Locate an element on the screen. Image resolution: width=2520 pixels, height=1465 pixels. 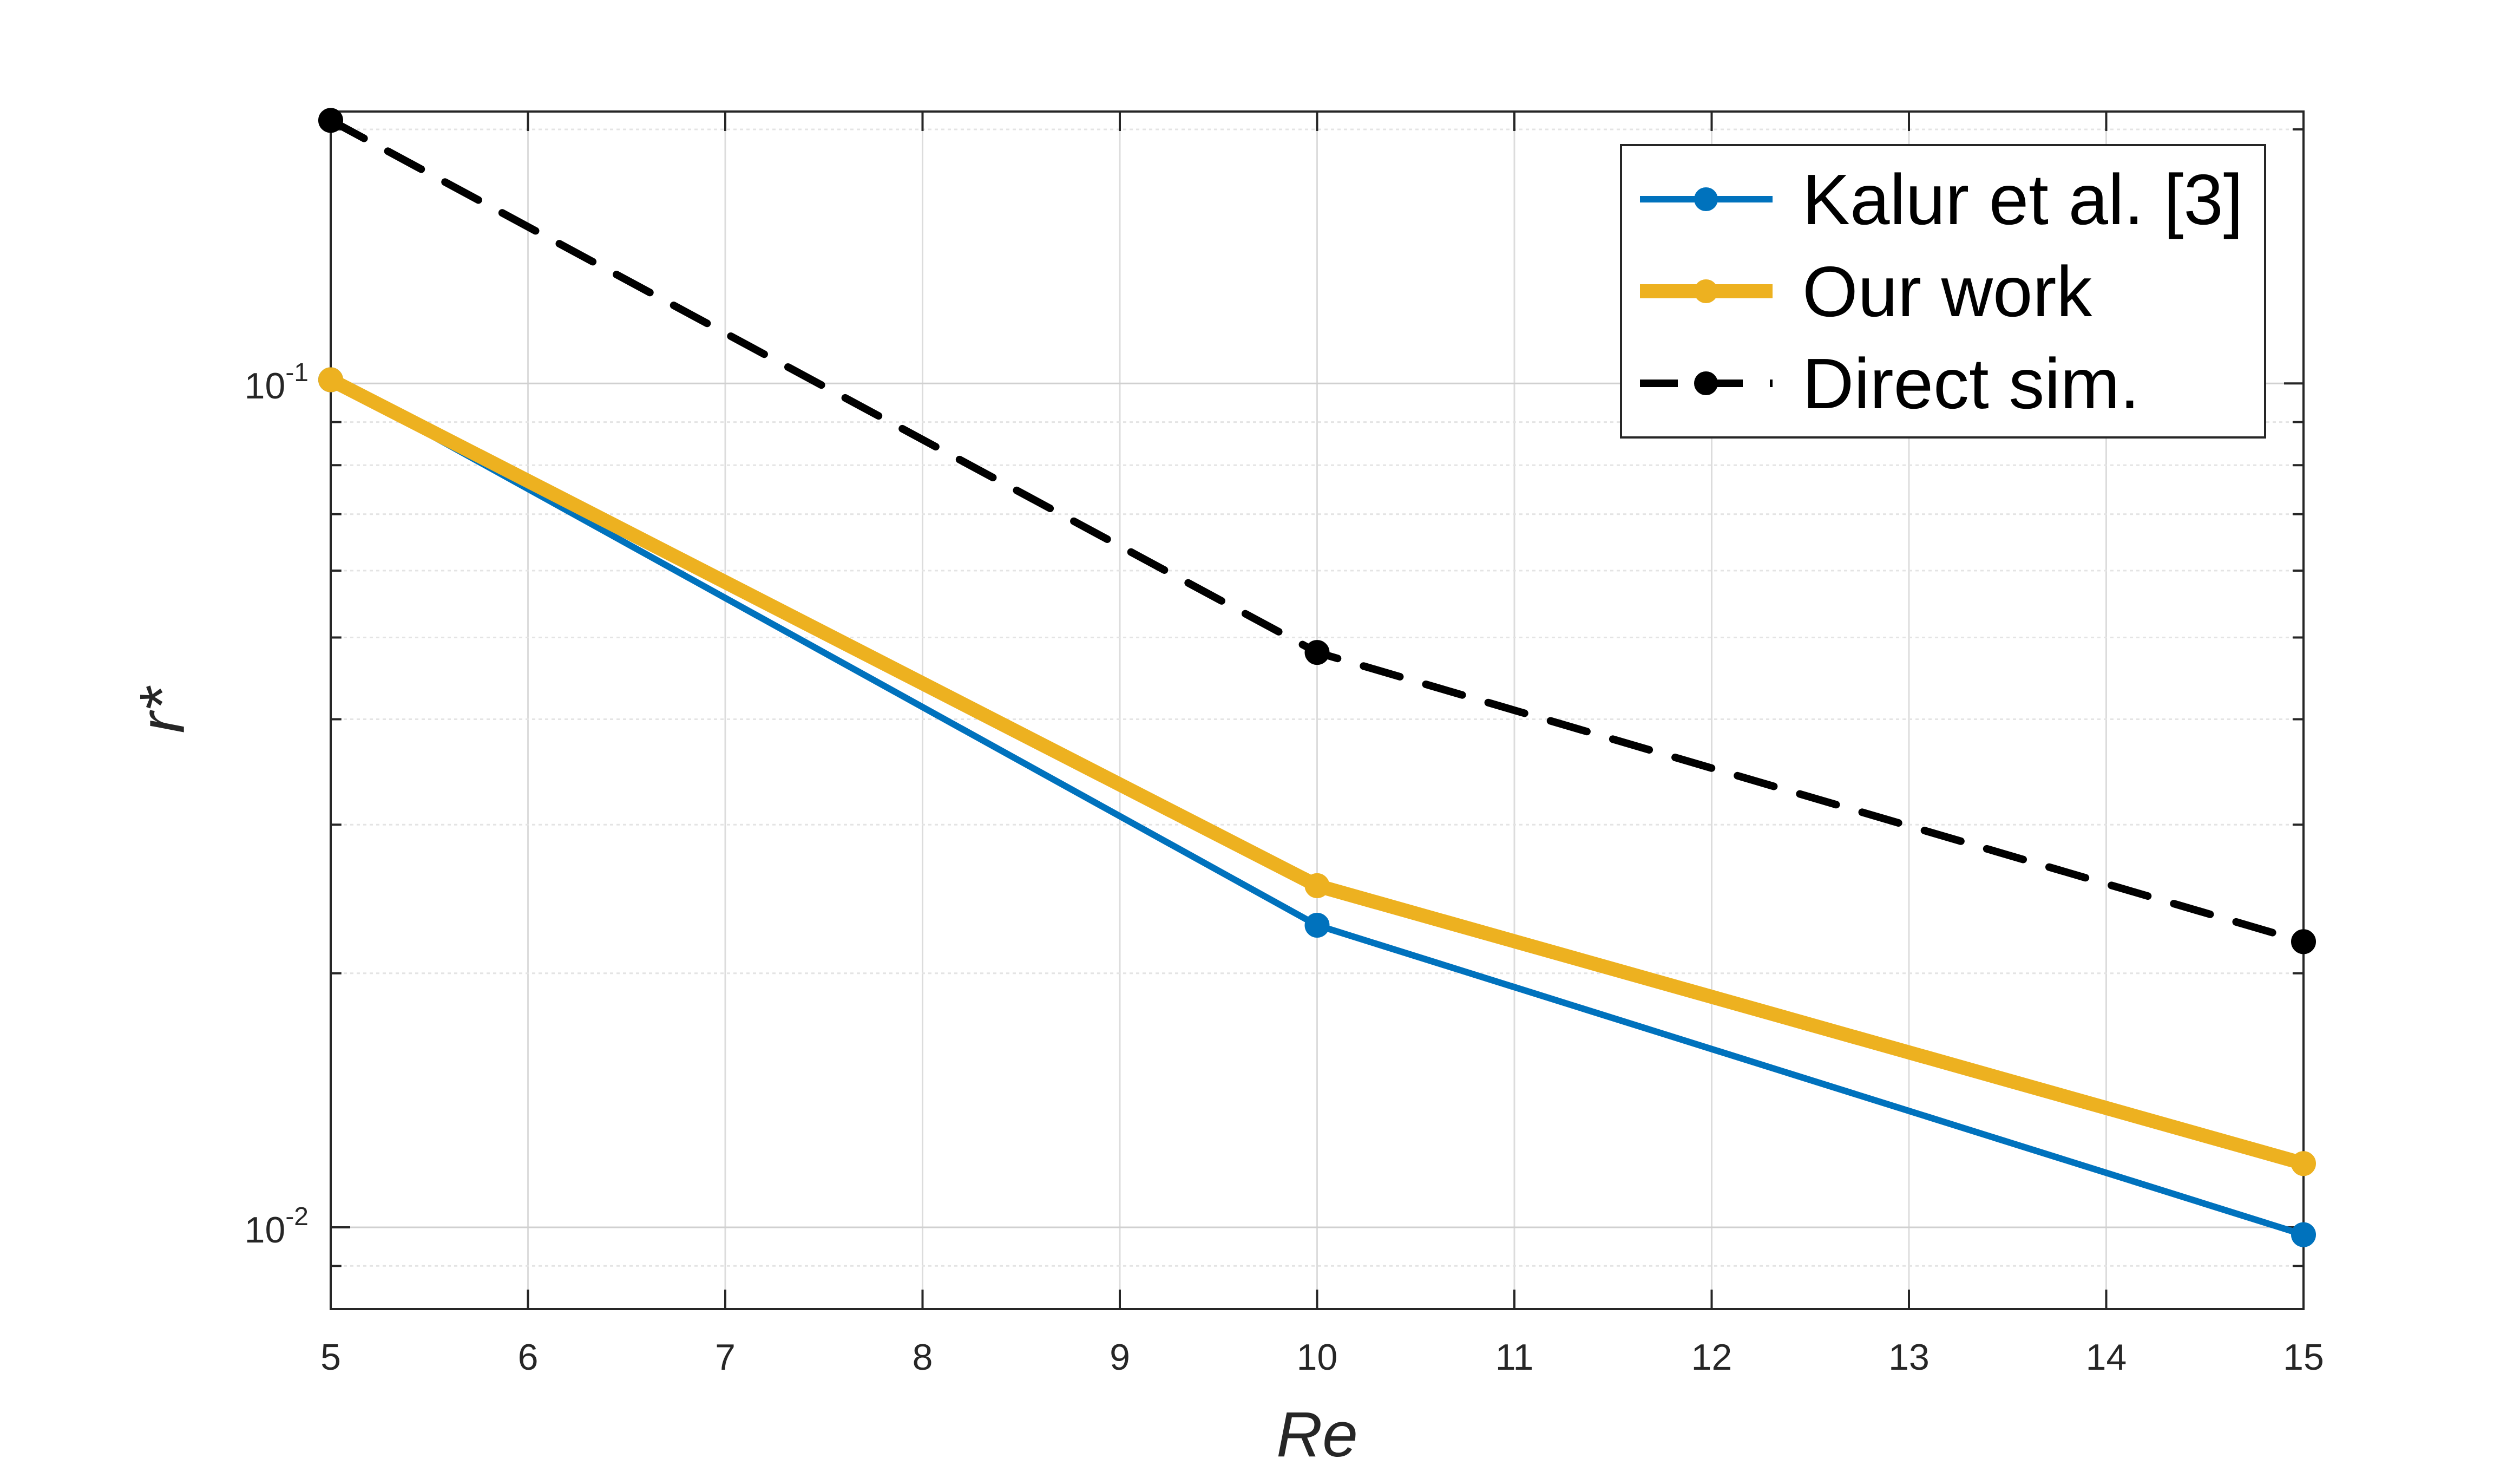
legend-label: Kalur et al. [3] is located at coordinates (2022, 199).